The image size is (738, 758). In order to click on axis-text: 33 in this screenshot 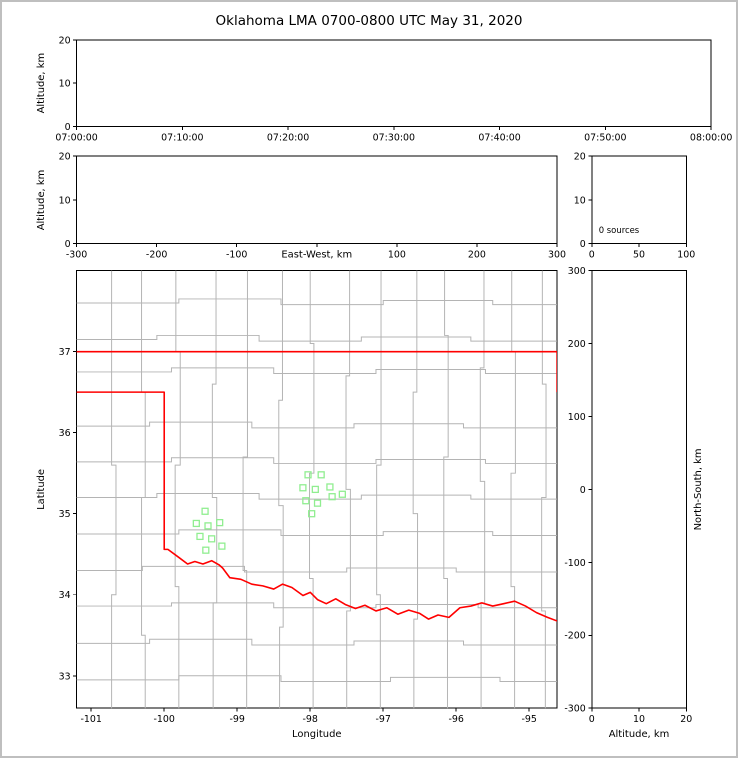, I will do `click(65, 676)`.